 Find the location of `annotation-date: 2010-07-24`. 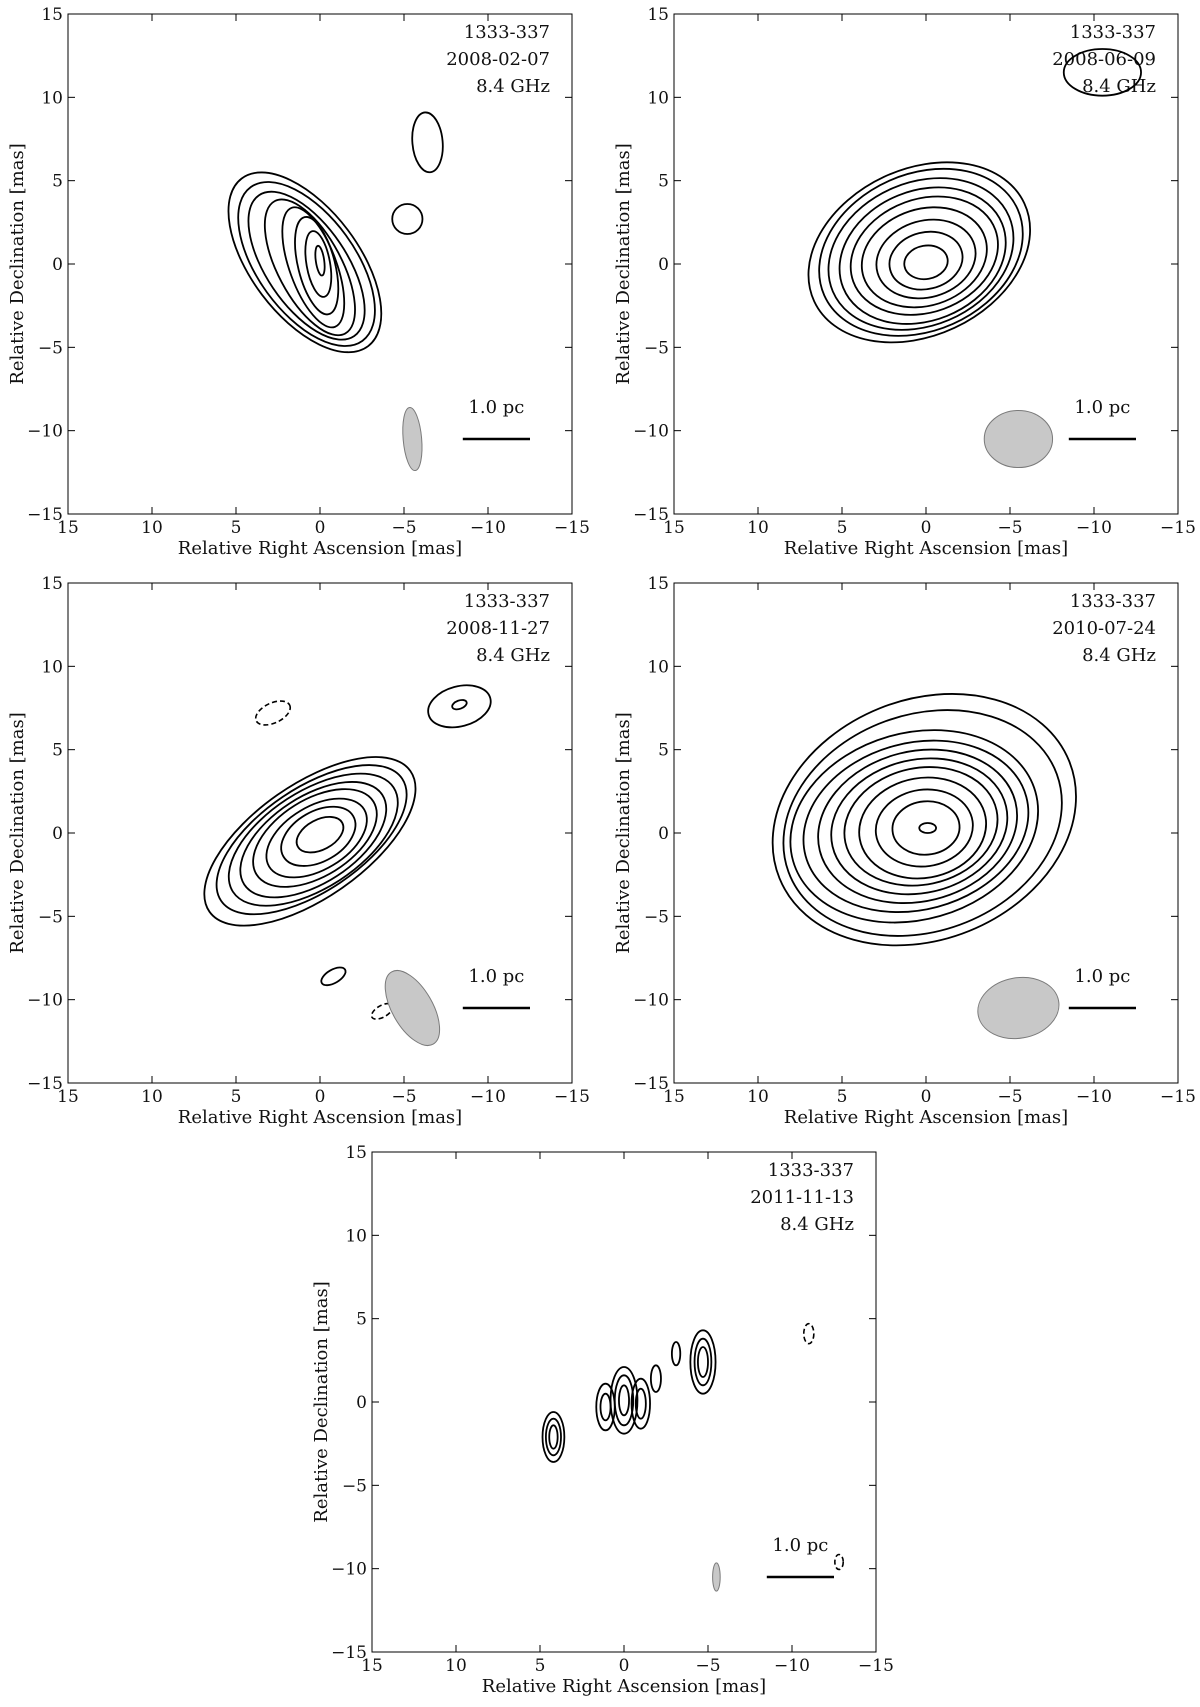

annotation-date: 2010-07-24 is located at coordinates (1104, 628).